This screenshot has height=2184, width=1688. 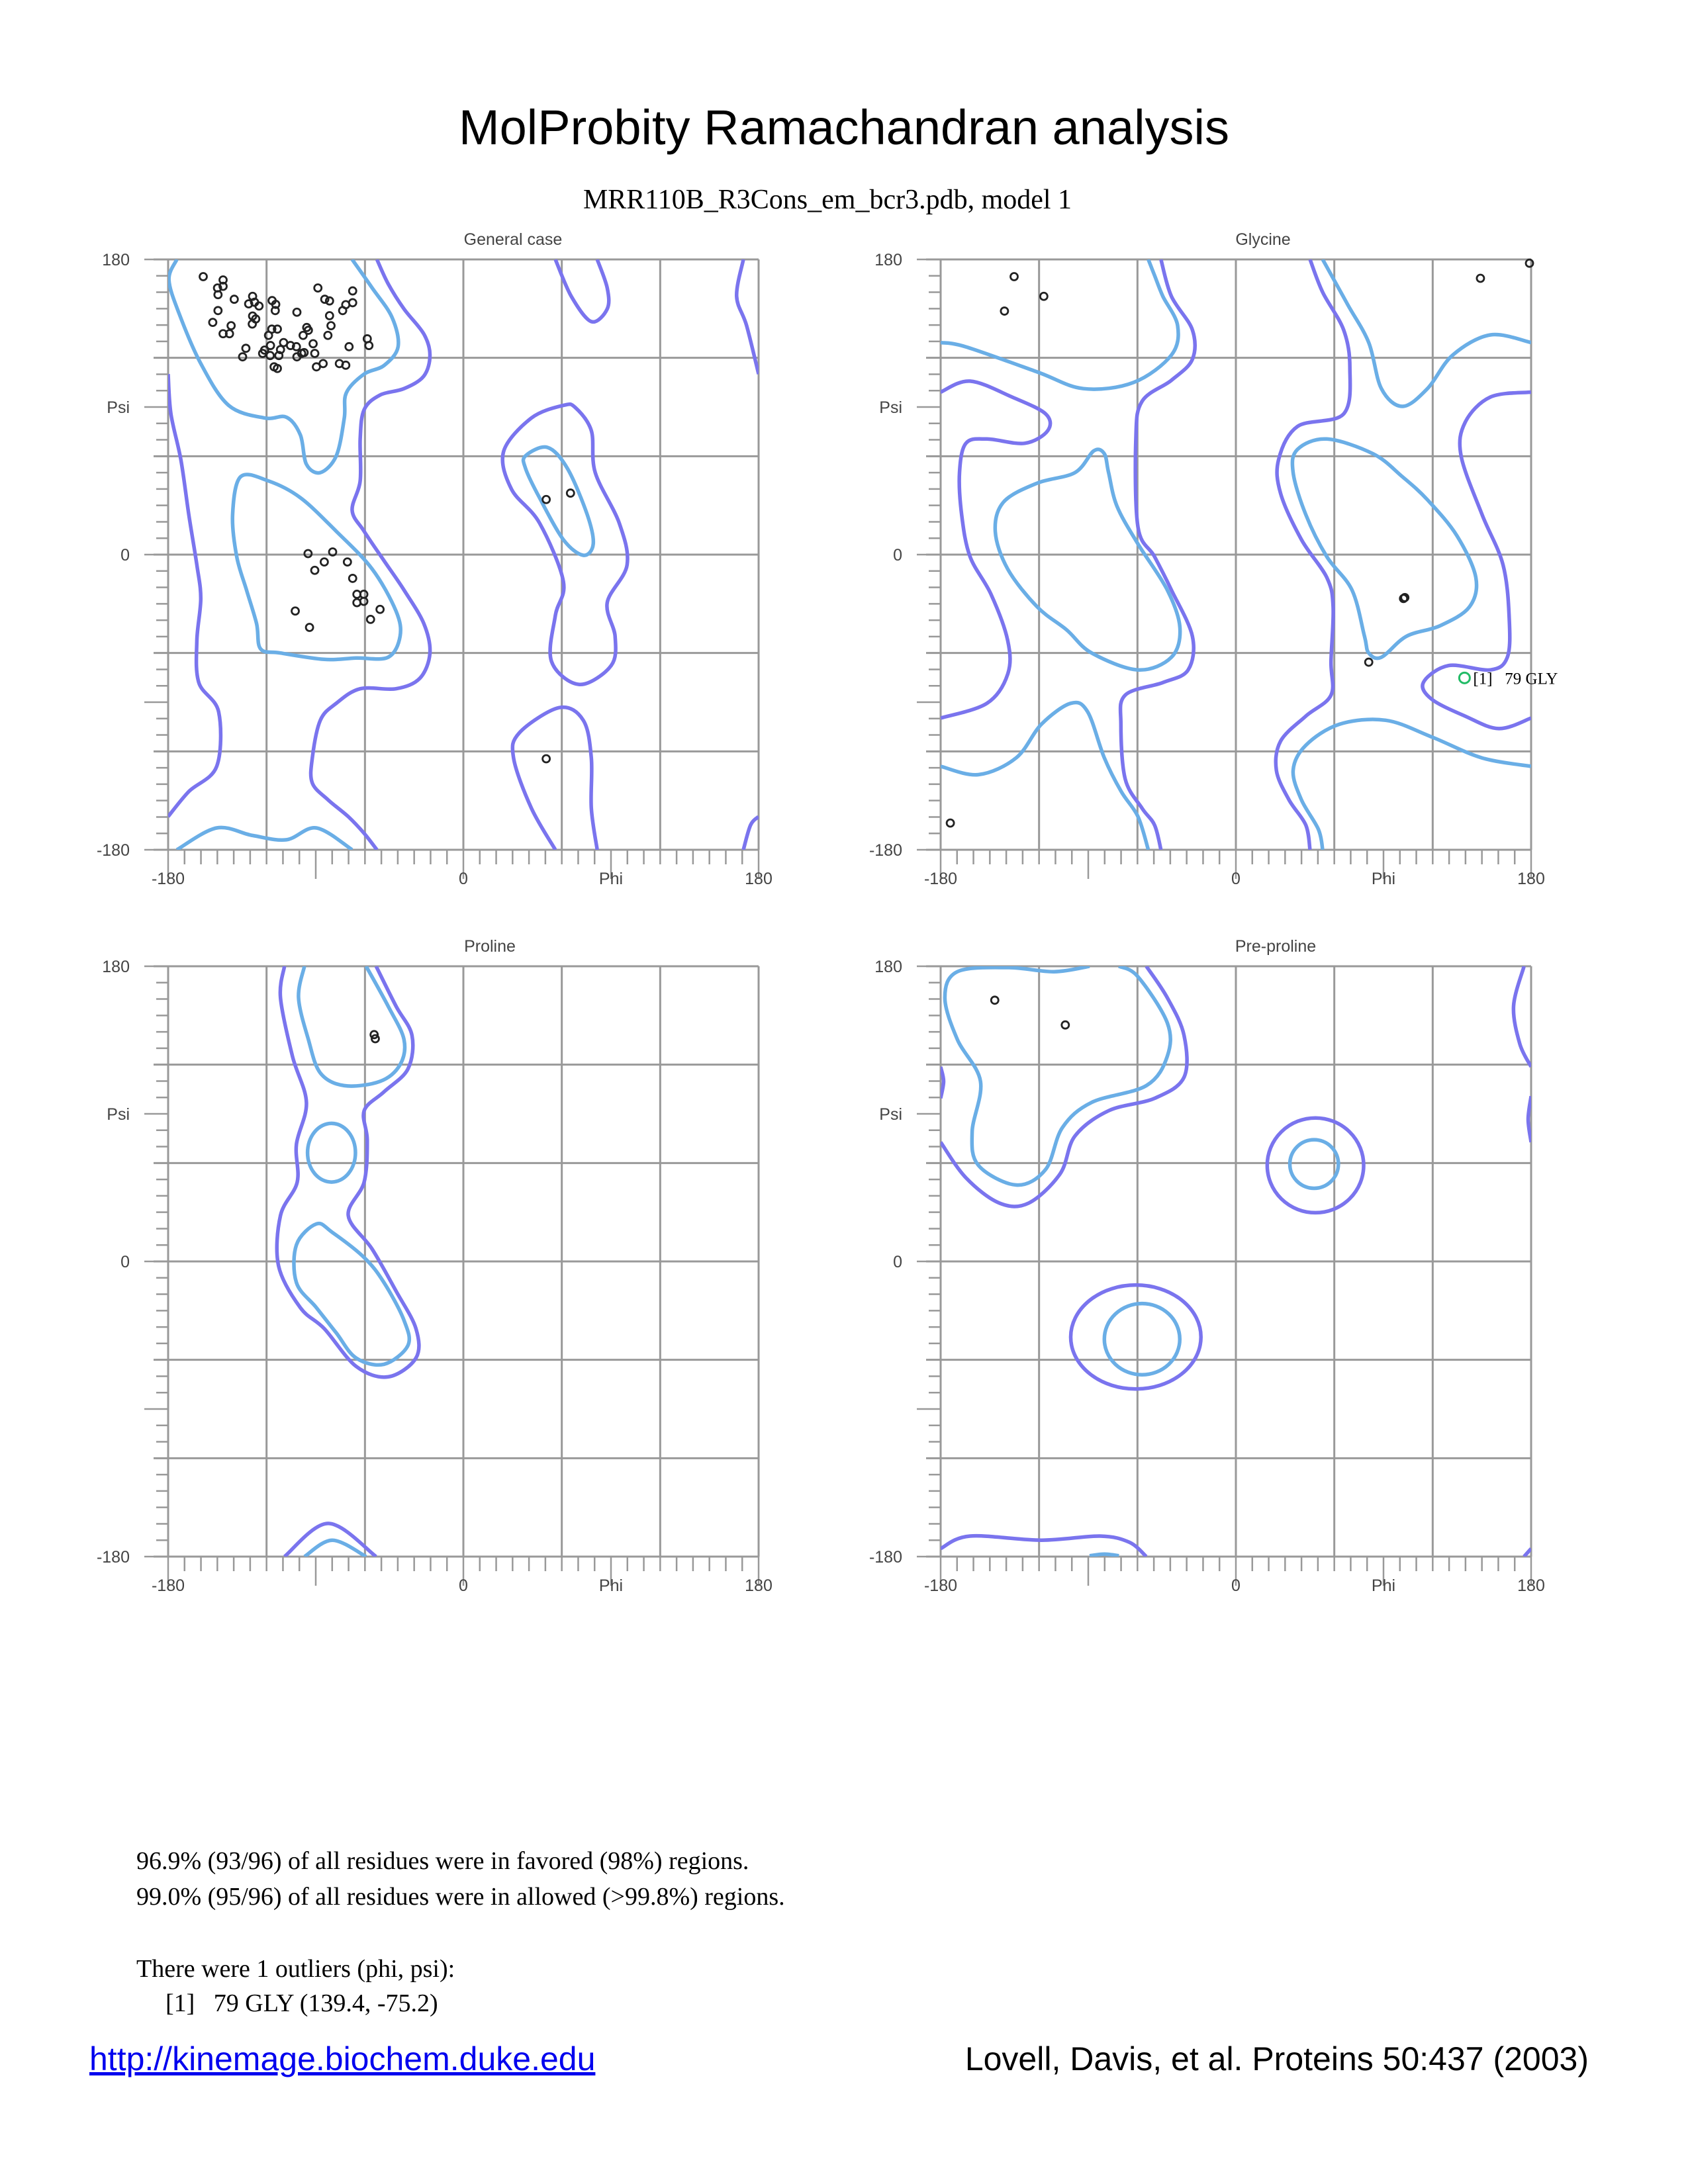 I want to click on outliers-header: There were 1 outliers (phi, psi):, so click(x=295, y=1969).